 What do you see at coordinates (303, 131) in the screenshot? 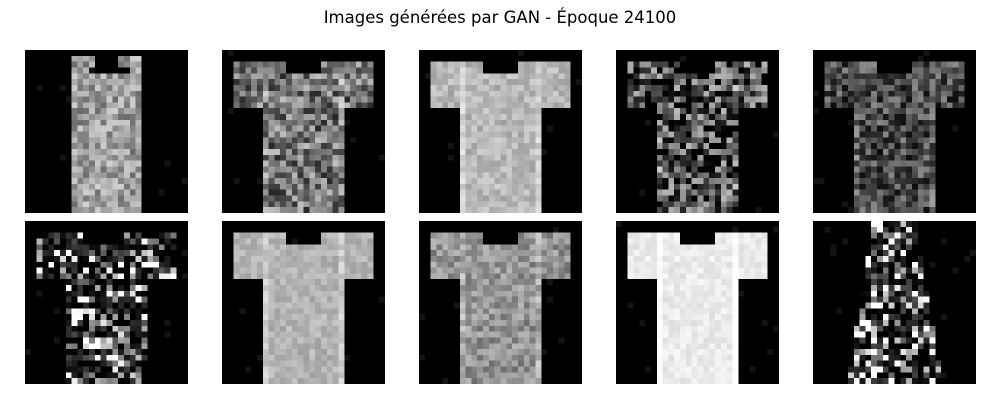
I see `generated-image-r1c2` at bounding box center [303, 131].